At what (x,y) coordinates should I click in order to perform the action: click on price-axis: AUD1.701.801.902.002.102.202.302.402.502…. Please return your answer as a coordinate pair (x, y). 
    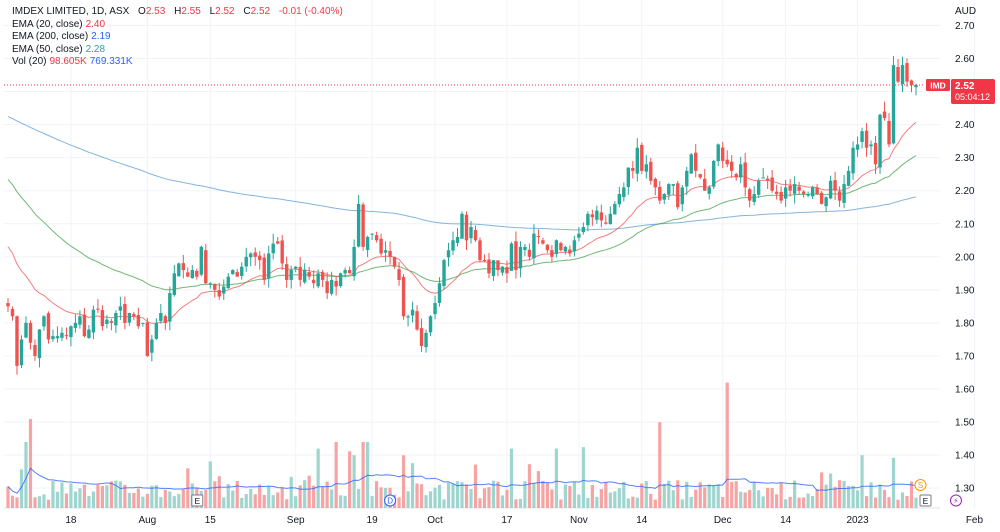
    Looking at the image, I should click on (965, 250).